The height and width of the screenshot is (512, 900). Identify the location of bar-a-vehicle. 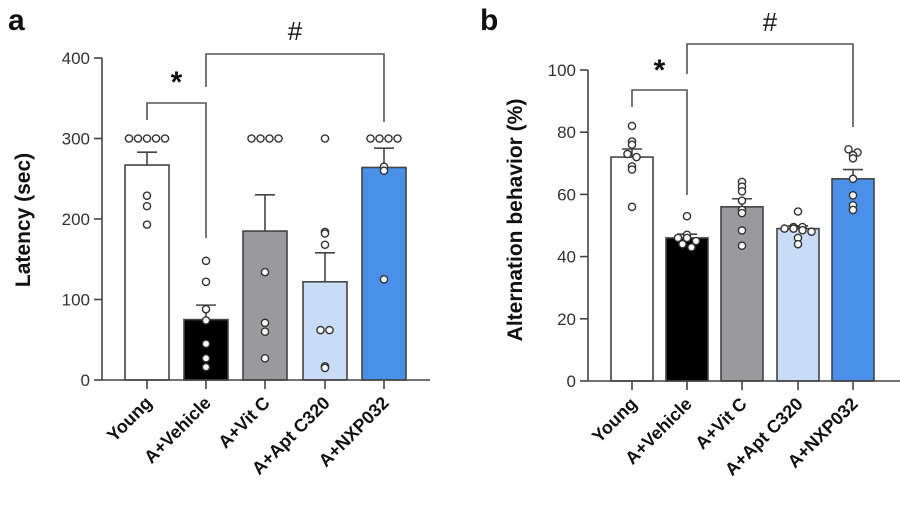
(687, 309).